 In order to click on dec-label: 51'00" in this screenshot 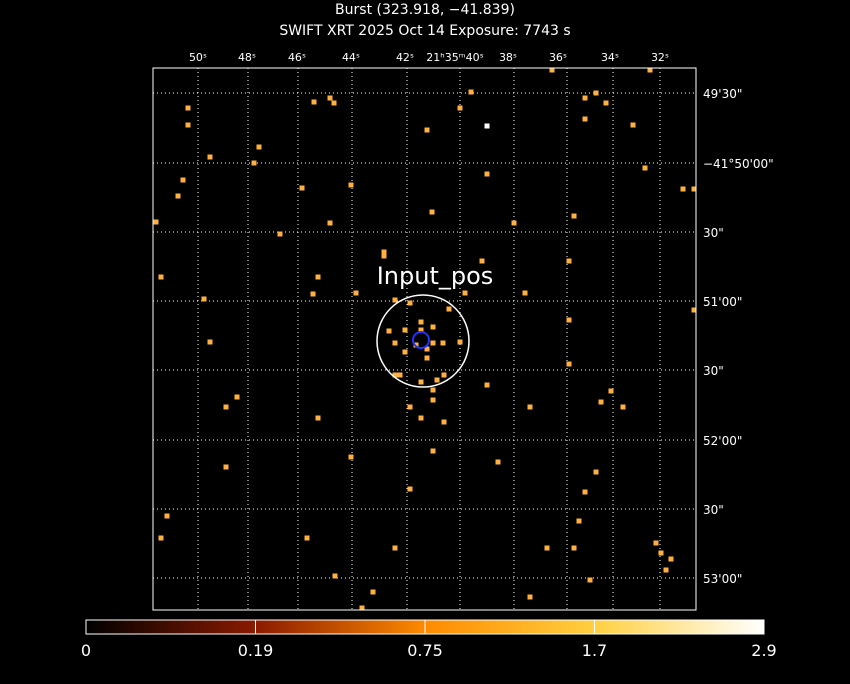, I will do `click(722, 302)`.